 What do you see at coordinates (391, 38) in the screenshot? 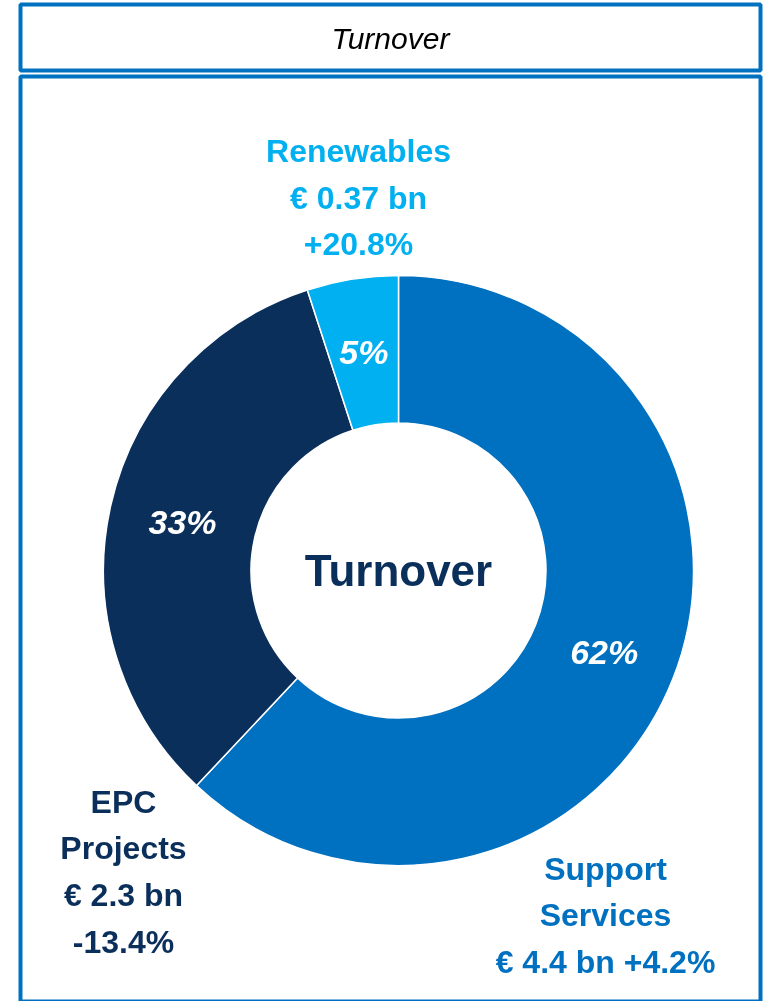
I see `chart-title: Turnover` at bounding box center [391, 38].